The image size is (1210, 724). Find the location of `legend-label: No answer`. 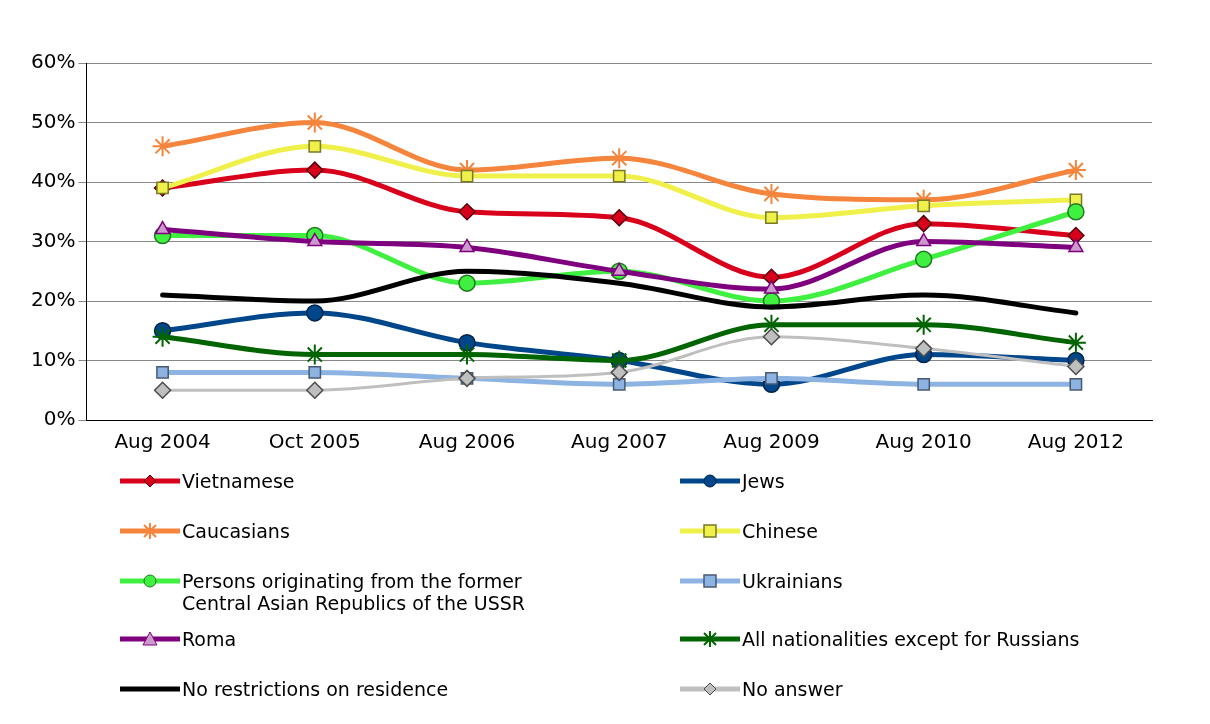

legend-label: No answer is located at coordinates (792, 689).